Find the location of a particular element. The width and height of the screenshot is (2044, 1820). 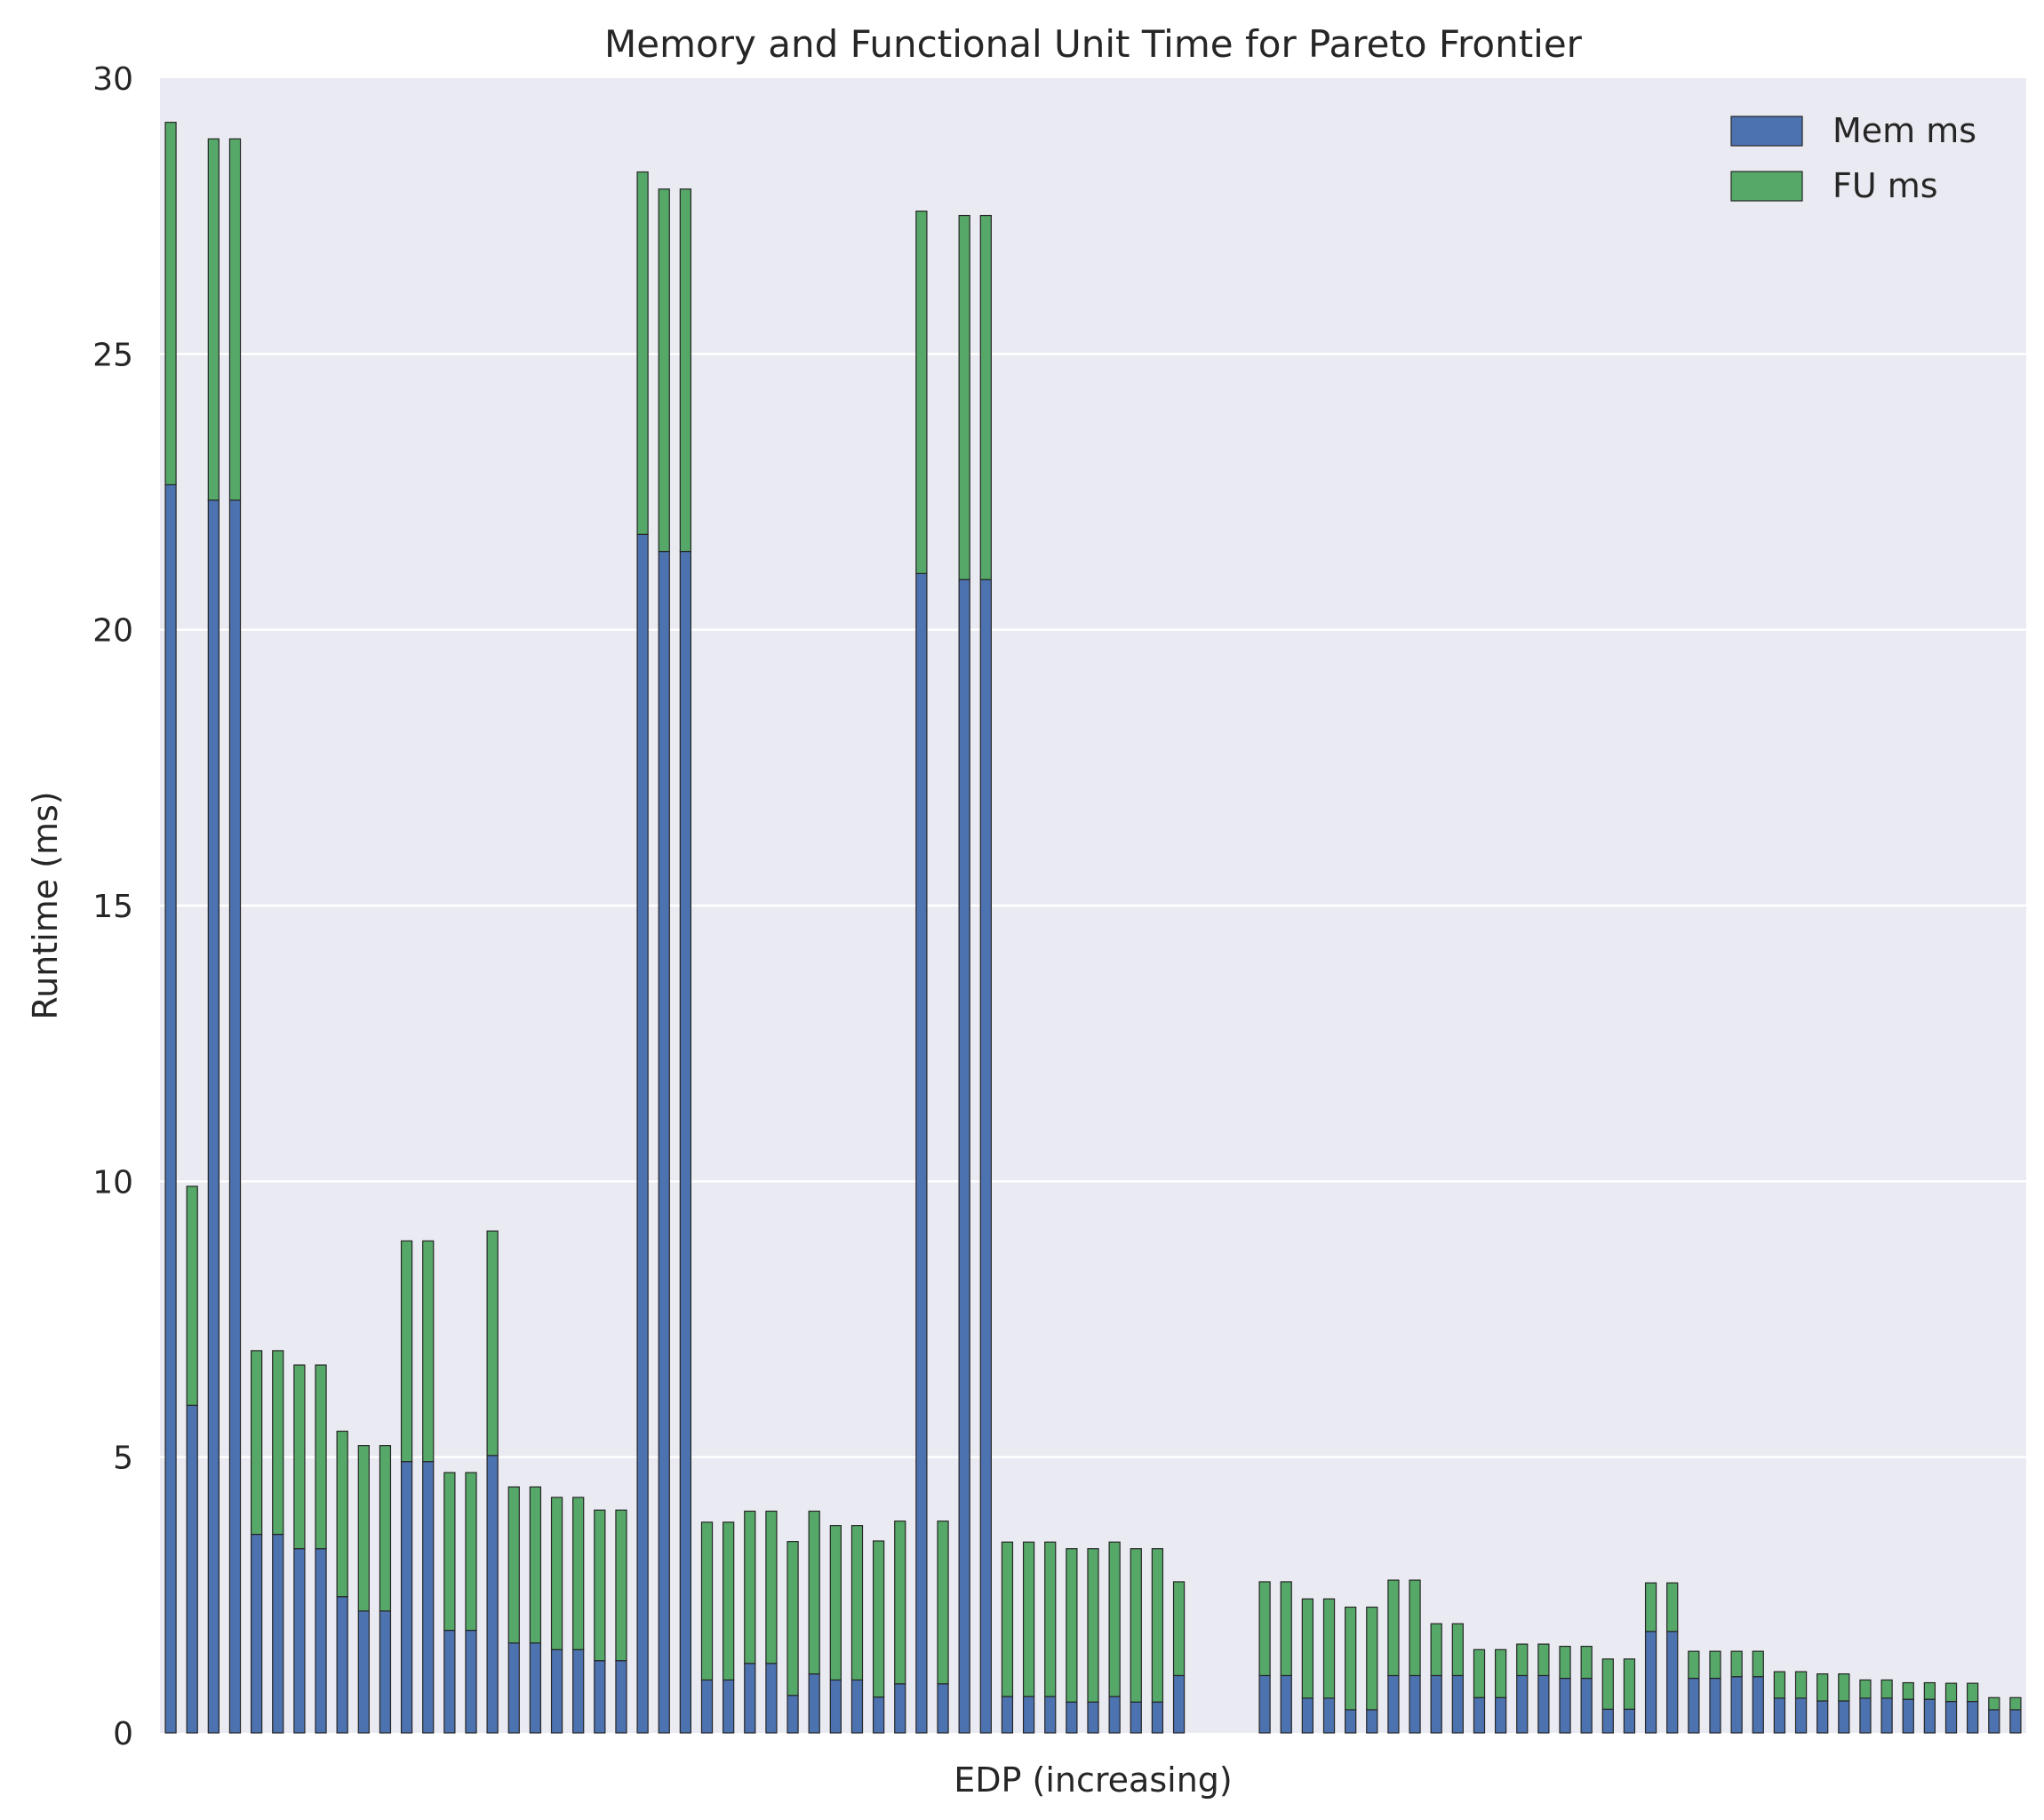

y-tick-label: 20 is located at coordinates (112, 631).